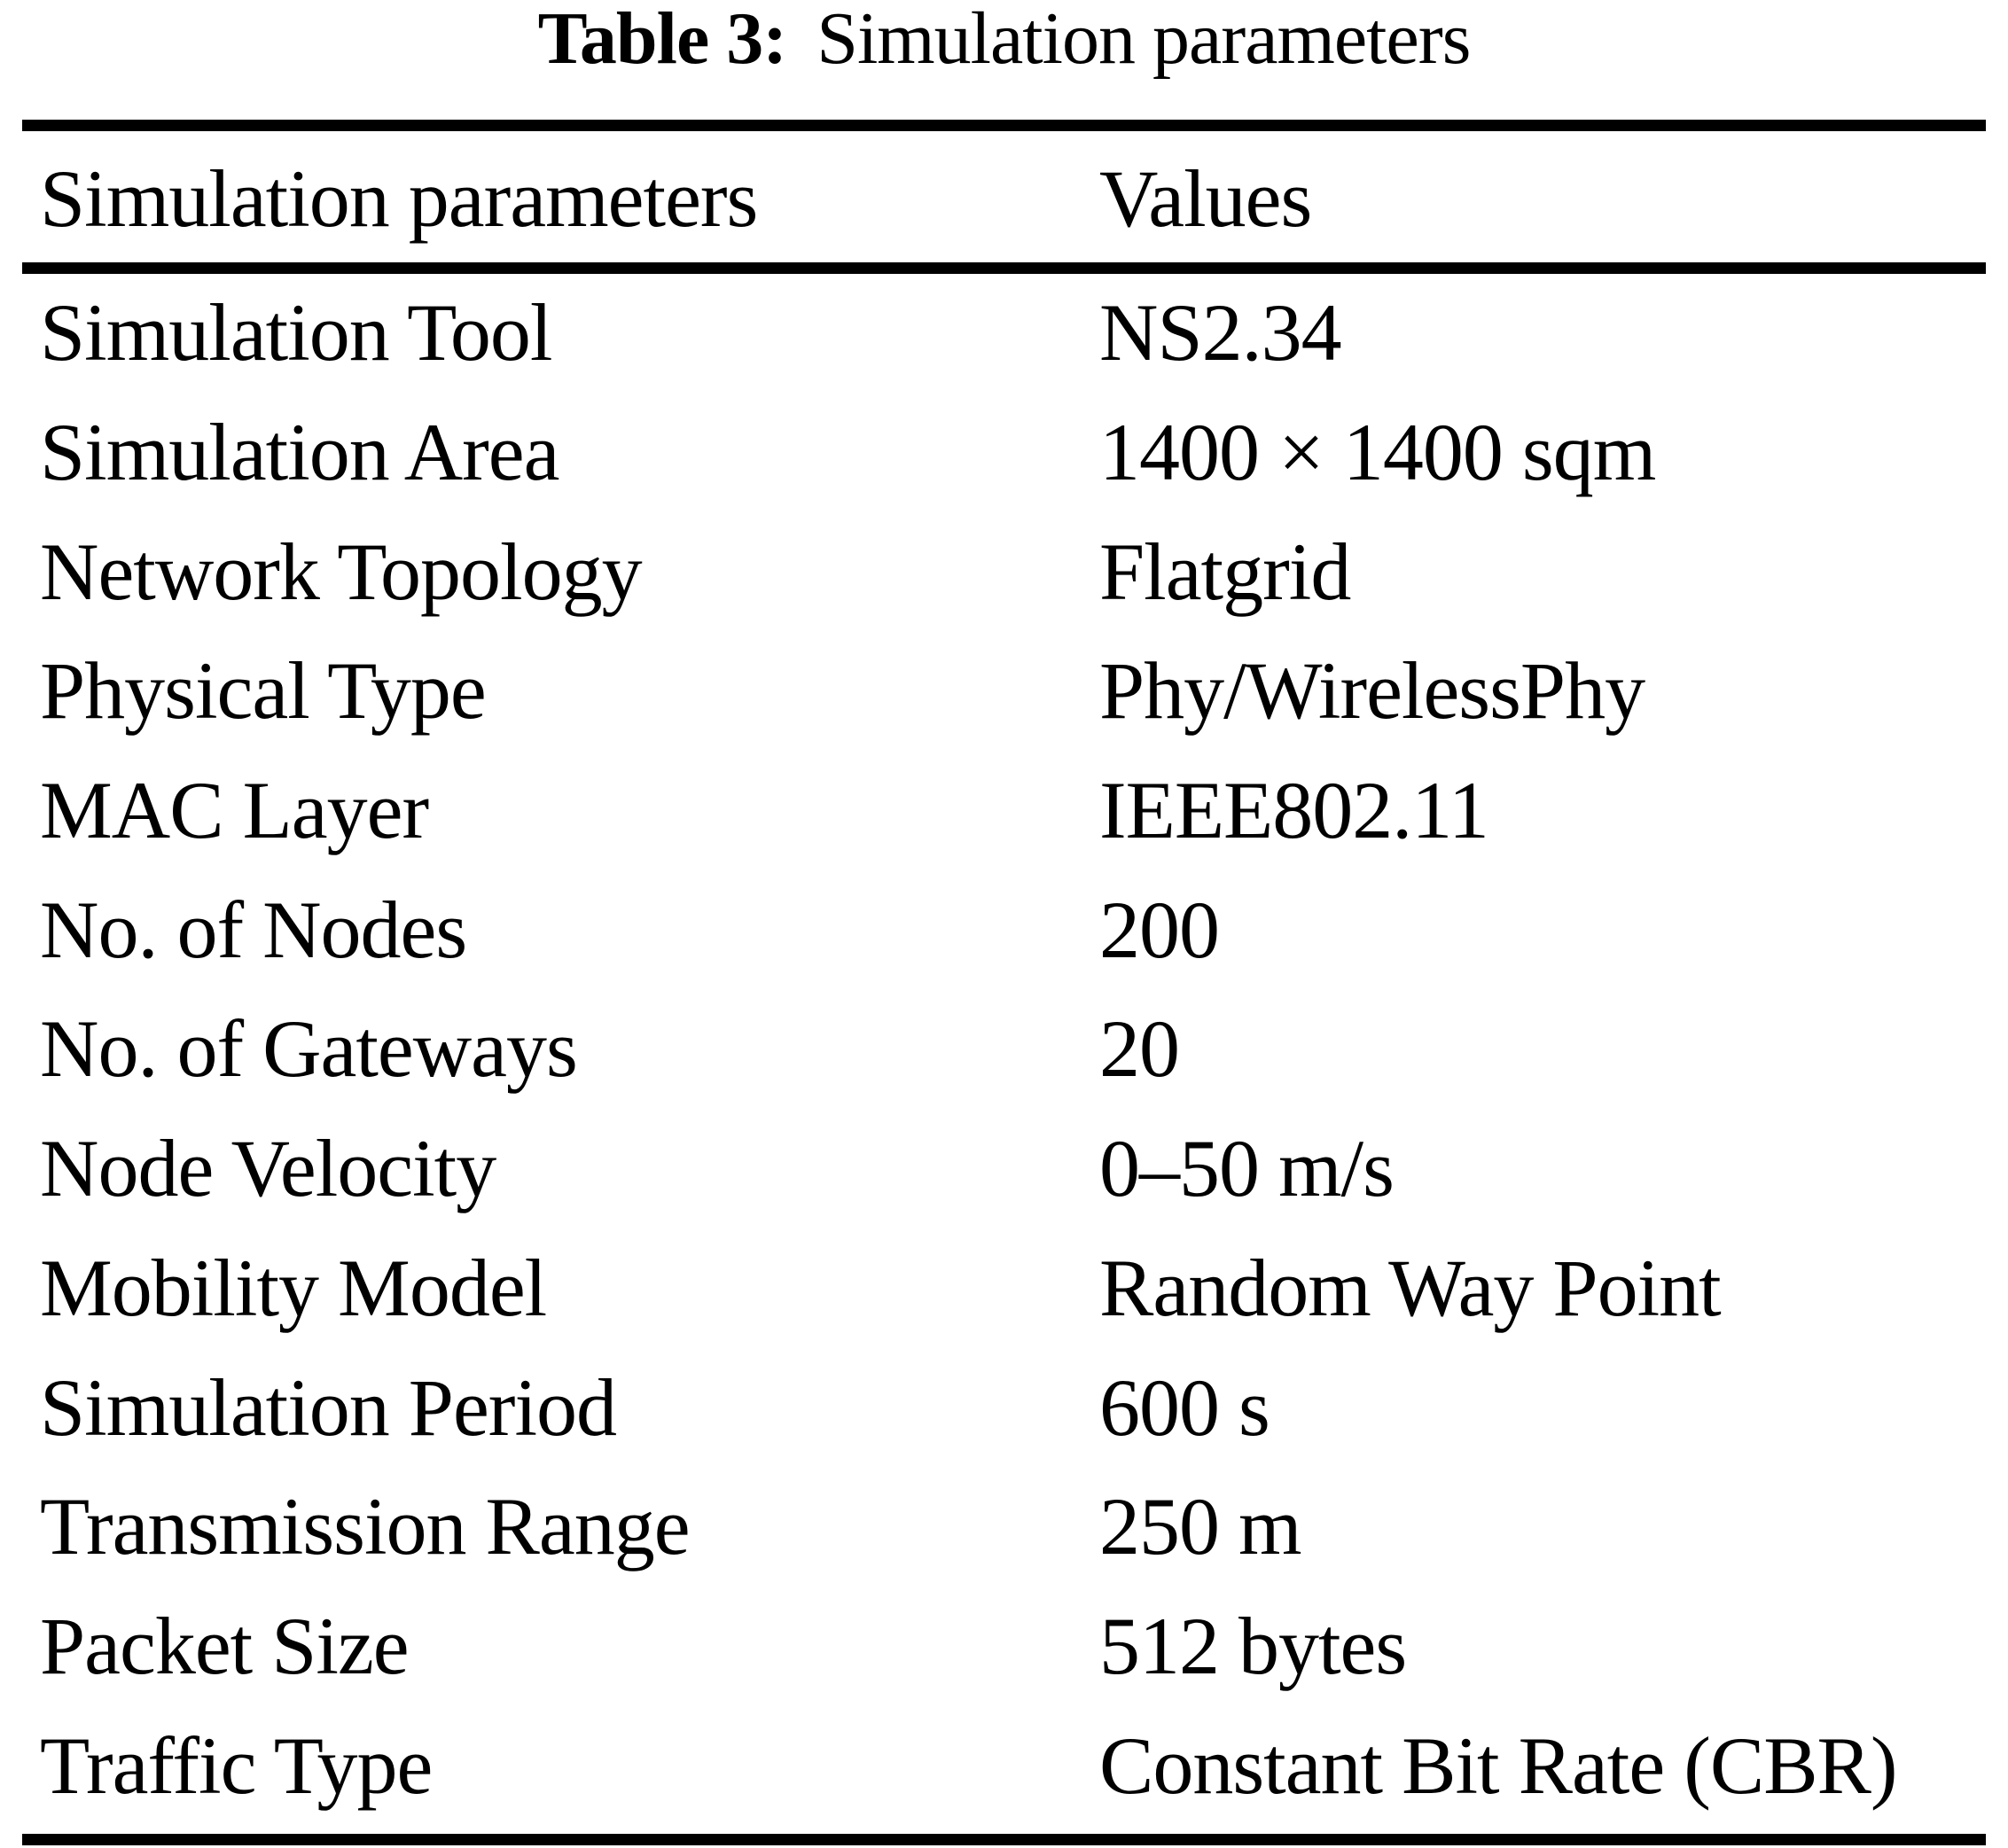 The height and width of the screenshot is (1848, 2008). What do you see at coordinates (234, 810) in the screenshot?
I see `param-cell: MAC Layer` at bounding box center [234, 810].